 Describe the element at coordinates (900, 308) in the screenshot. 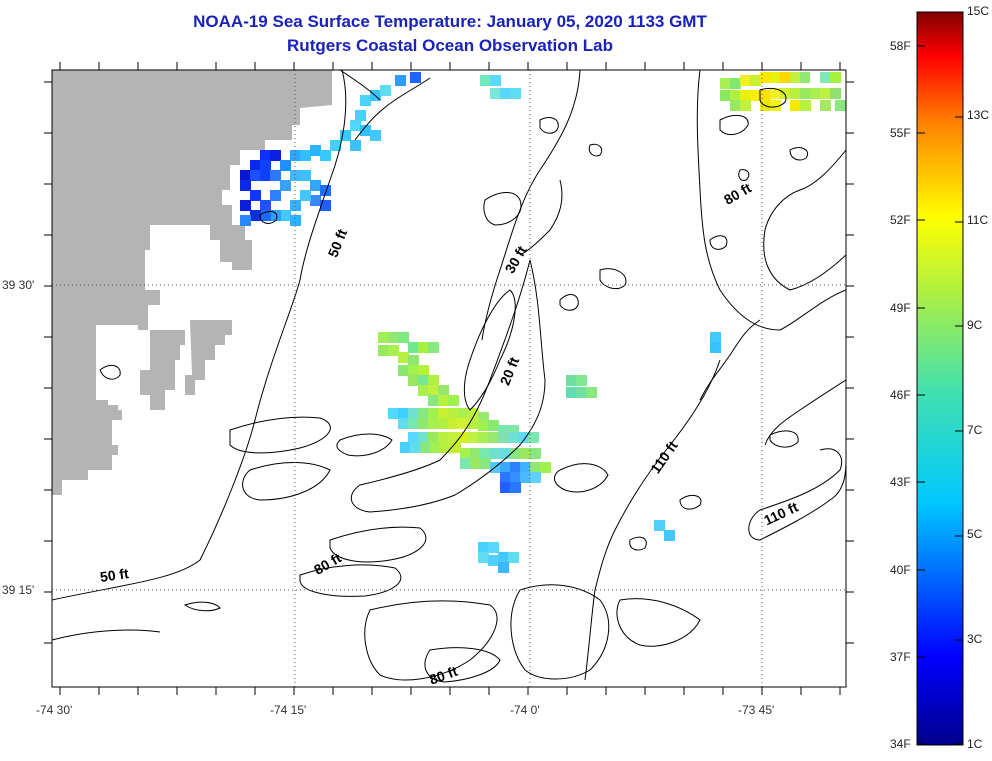

I see `colorbar-f-label: 49F` at that location.